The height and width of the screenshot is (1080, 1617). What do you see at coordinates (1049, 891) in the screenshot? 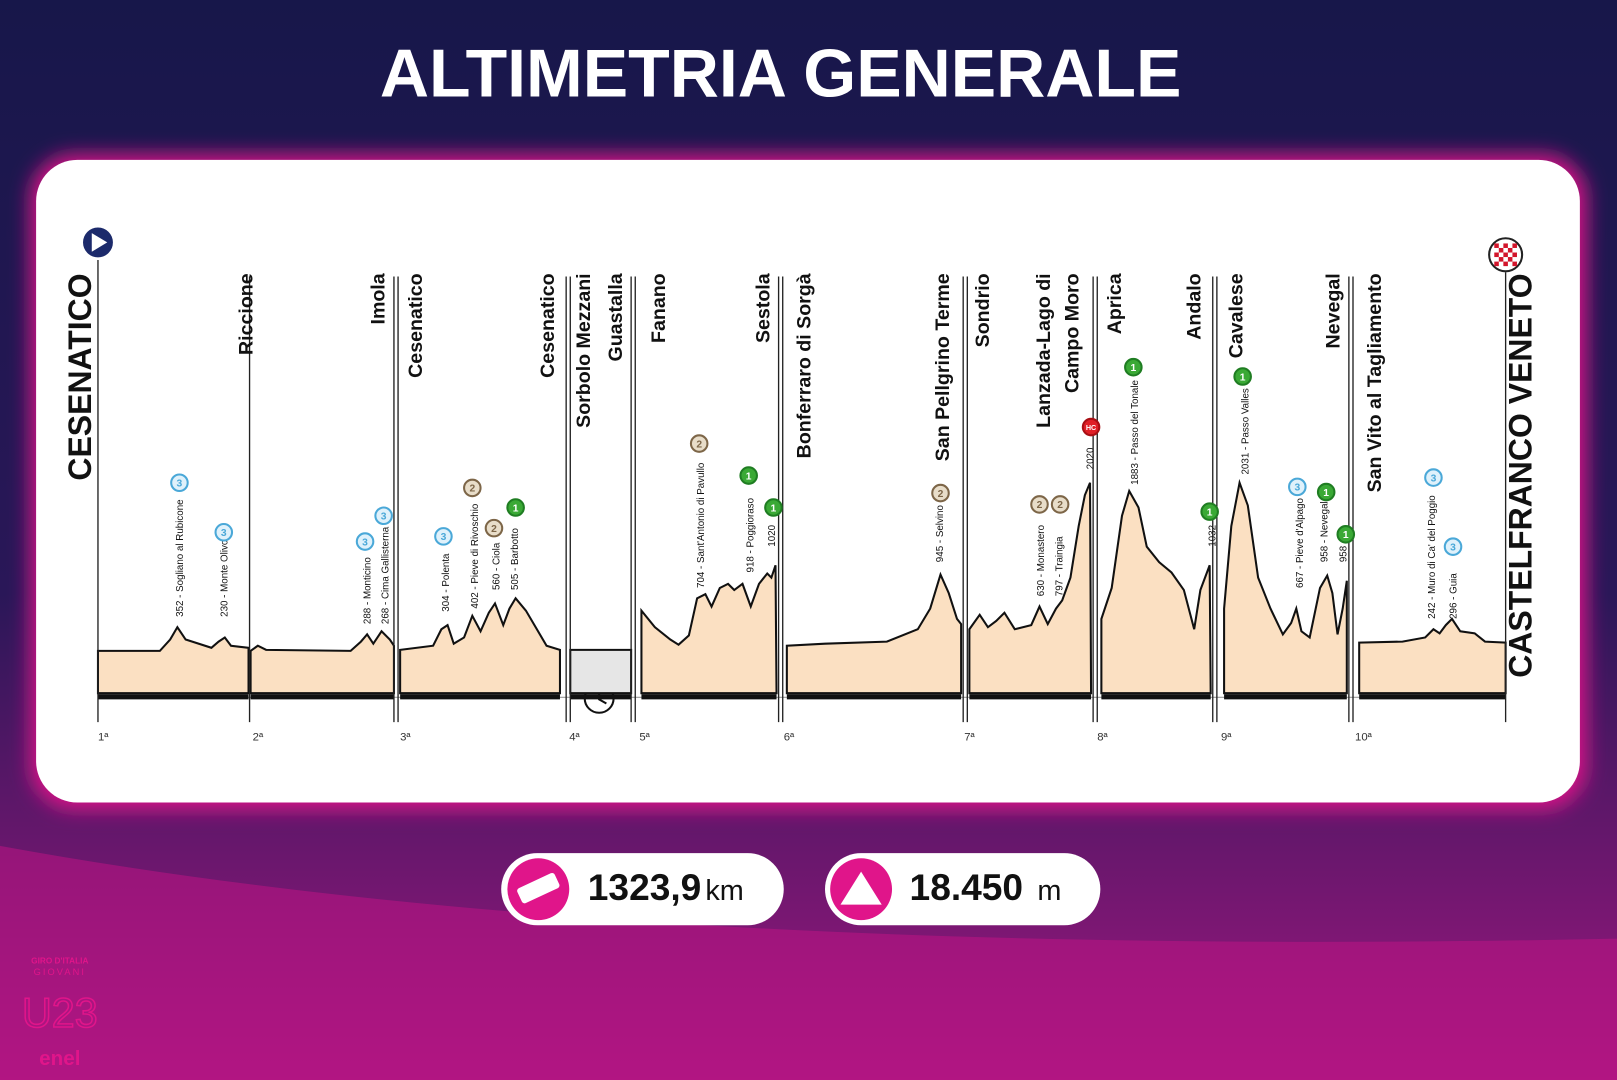
I see `elevation-unit: m` at bounding box center [1049, 891].